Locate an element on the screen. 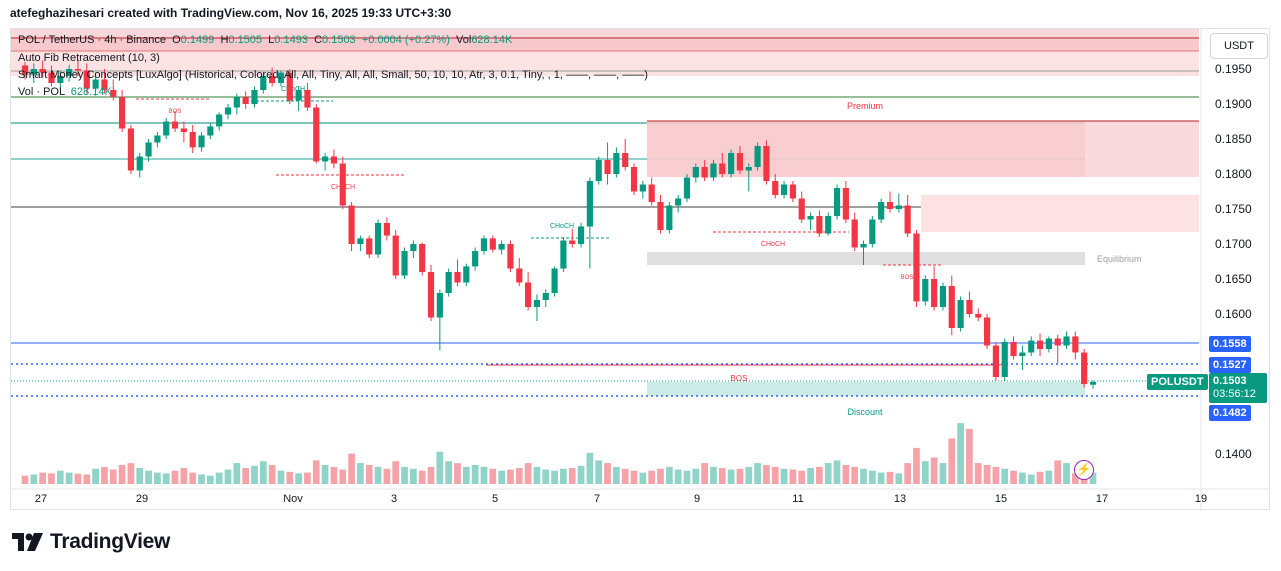 This screenshot has width=1281, height=571. lightning-icon: ⚡ is located at coordinates (1084, 470).